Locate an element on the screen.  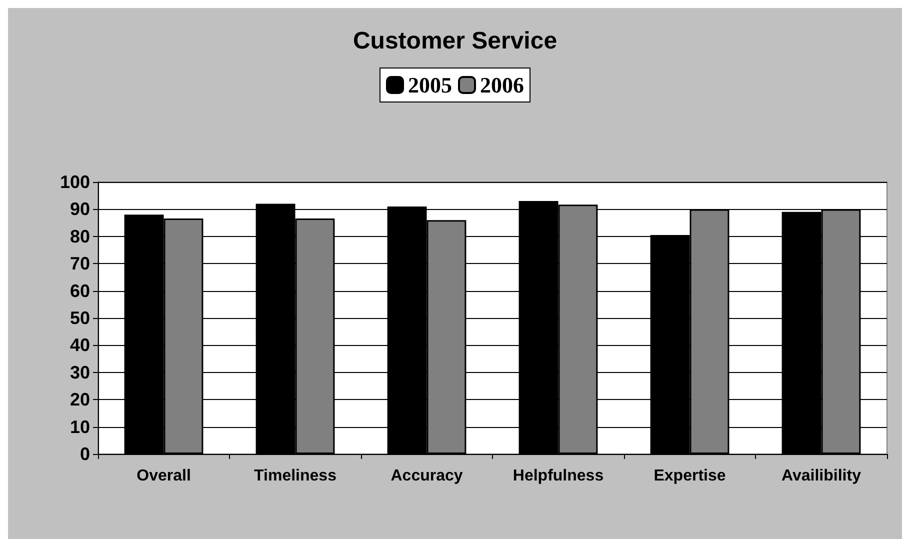
chart-title: Customer Service is located at coordinates (455, 41).